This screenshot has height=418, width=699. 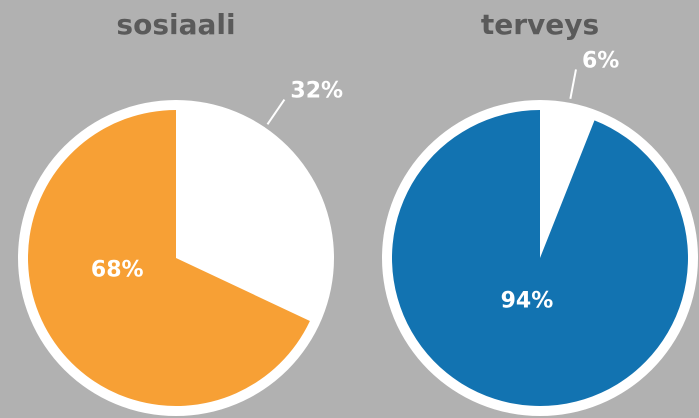 What do you see at coordinates (600, 60) in the screenshot?
I see `data-label: 6%` at bounding box center [600, 60].